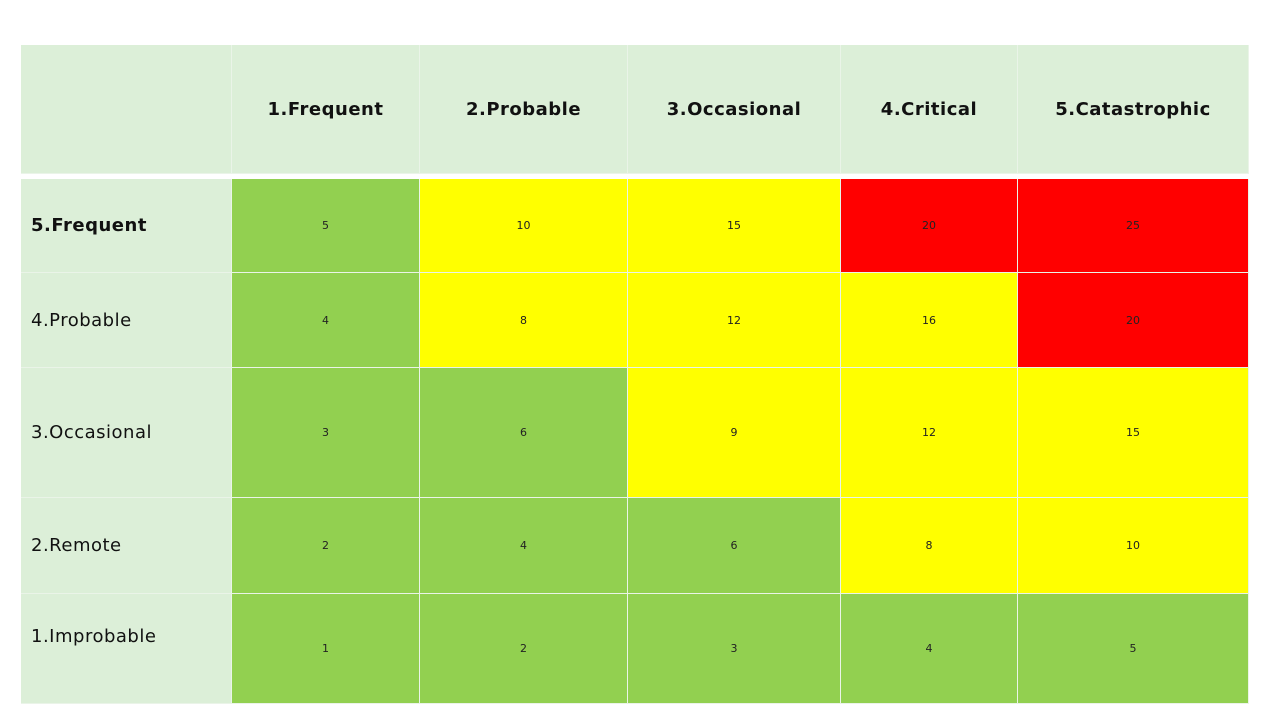 The width and height of the screenshot is (1262, 717). What do you see at coordinates (126, 109) in the screenshot?
I see `corner-cell` at bounding box center [126, 109].